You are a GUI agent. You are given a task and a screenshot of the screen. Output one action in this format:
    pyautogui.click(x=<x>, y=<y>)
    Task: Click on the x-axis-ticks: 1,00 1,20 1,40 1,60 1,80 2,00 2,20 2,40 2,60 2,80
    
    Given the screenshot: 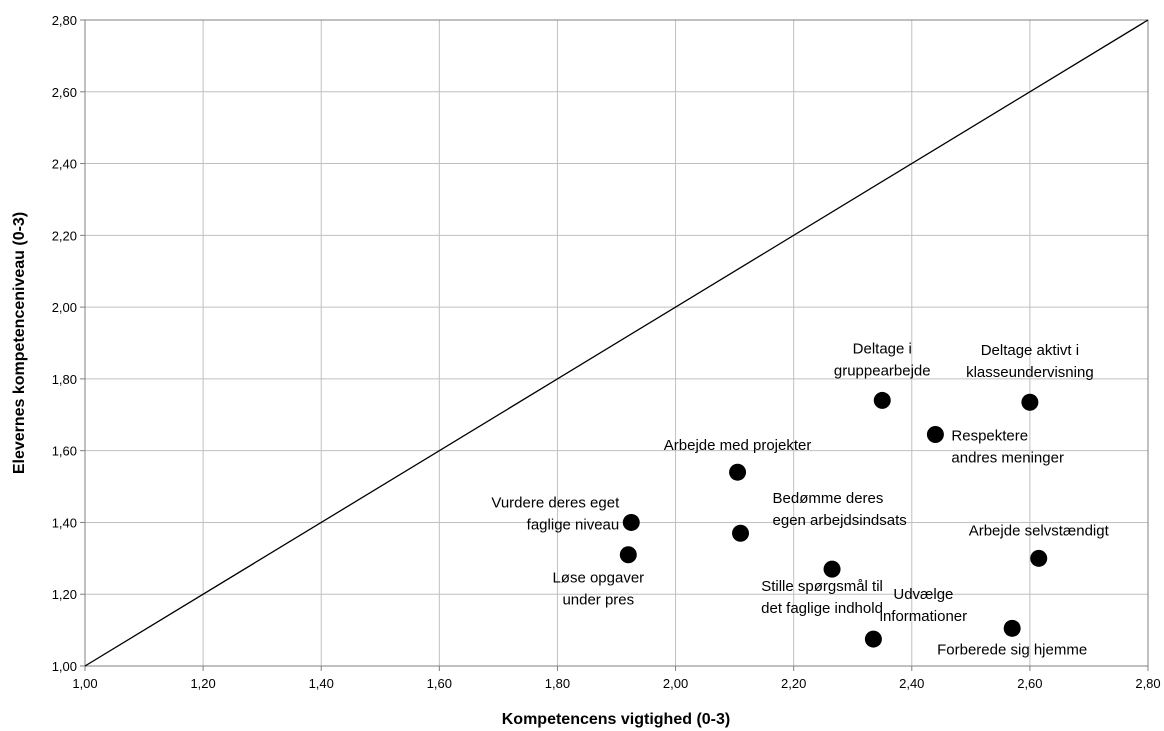 What is the action you would take?
    pyautogui.click(x=616, y=678)
    